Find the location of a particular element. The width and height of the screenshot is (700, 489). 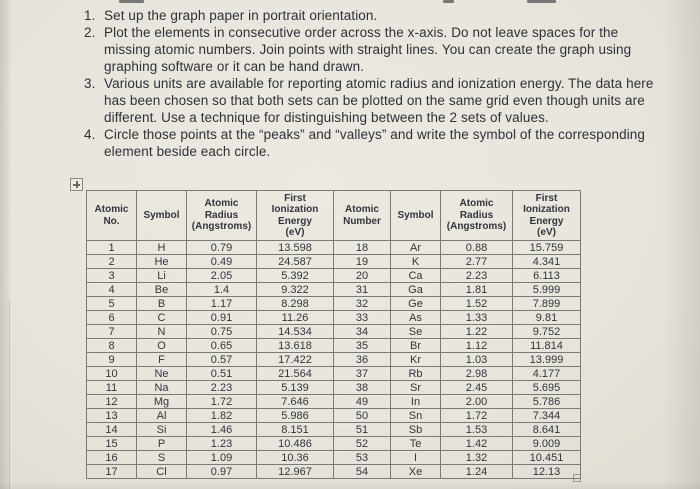

table-row: 17 Cl 0.97 12.967 54 Xe 1.24 12.13 is located at coordinates (333, 471).